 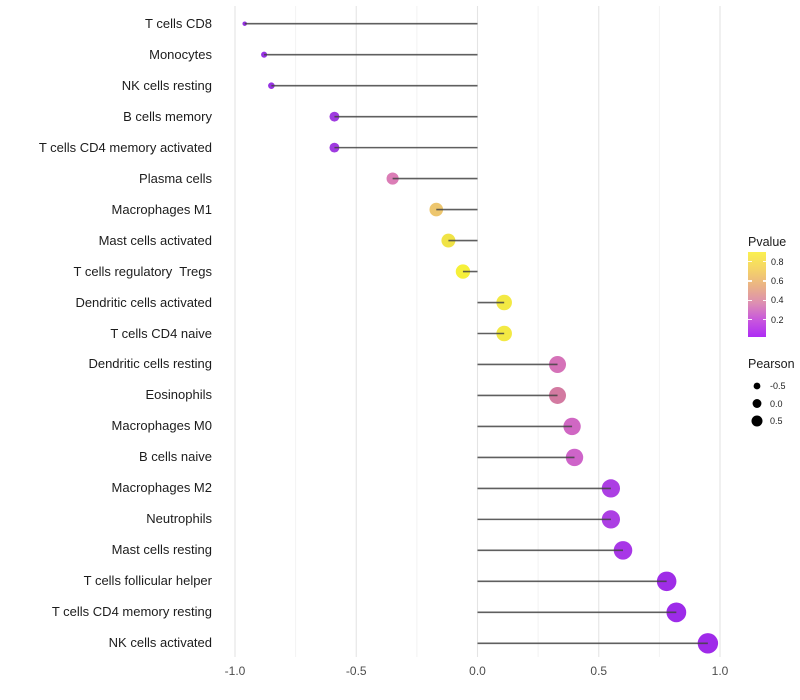 I want to click on y-axis-label: Mast cells activated, so click(x=155, y=240).